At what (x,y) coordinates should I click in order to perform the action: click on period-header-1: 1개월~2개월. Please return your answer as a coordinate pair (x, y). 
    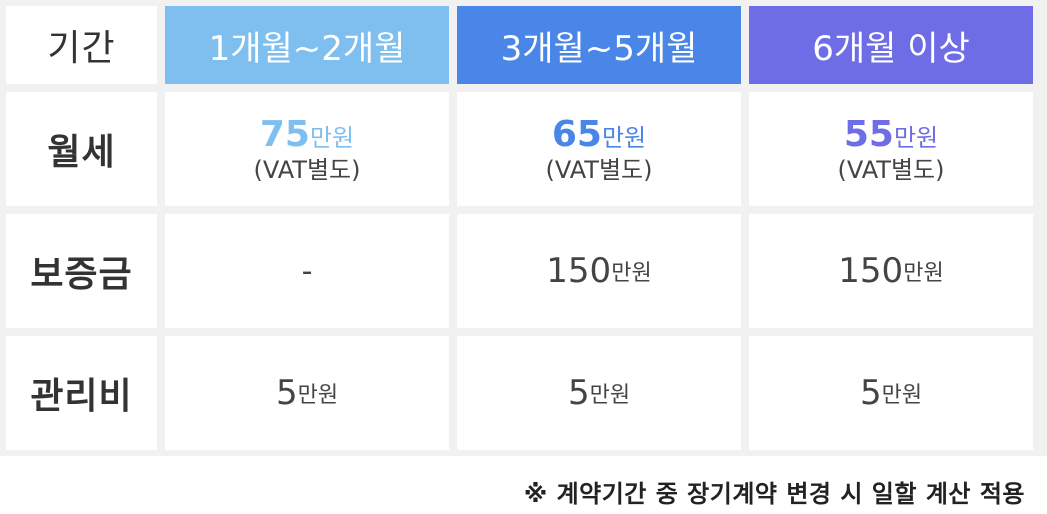
    Looking at the image, I should click on (307, 45).